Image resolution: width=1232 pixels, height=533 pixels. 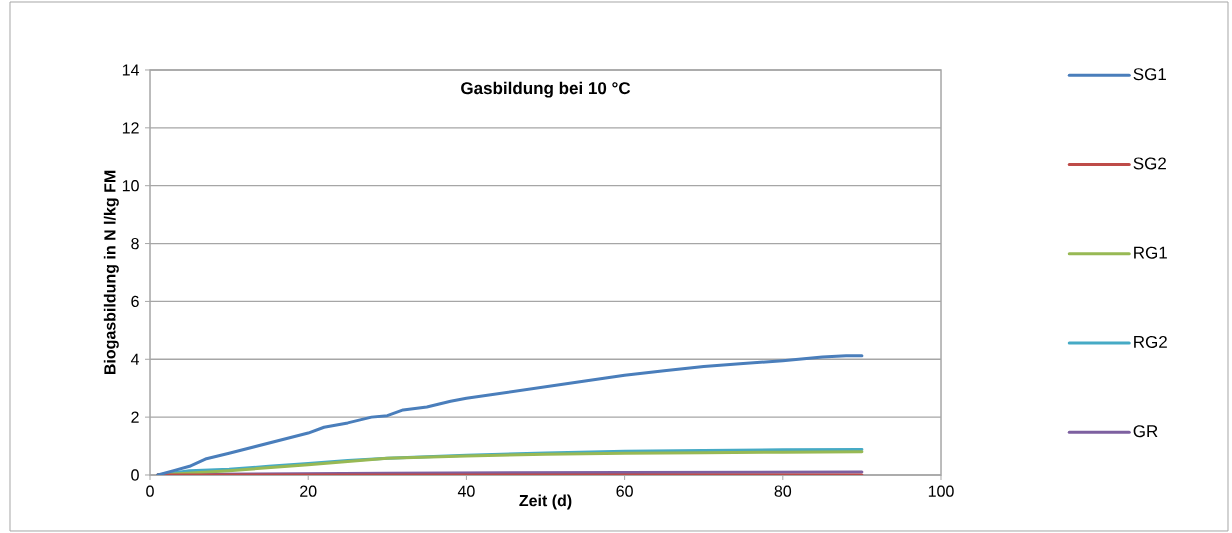 I want to click on x-tick-label: 100, so click(x=941, y=491).